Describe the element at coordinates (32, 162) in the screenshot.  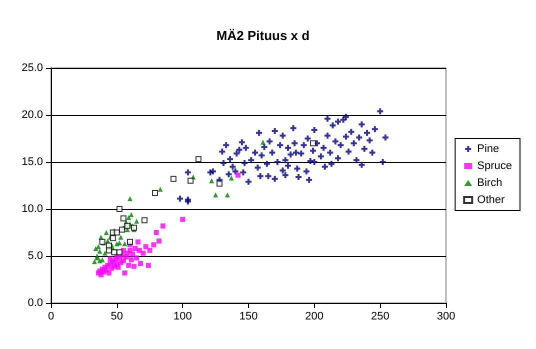
I see `y-tick-label: 15.0` at that location.